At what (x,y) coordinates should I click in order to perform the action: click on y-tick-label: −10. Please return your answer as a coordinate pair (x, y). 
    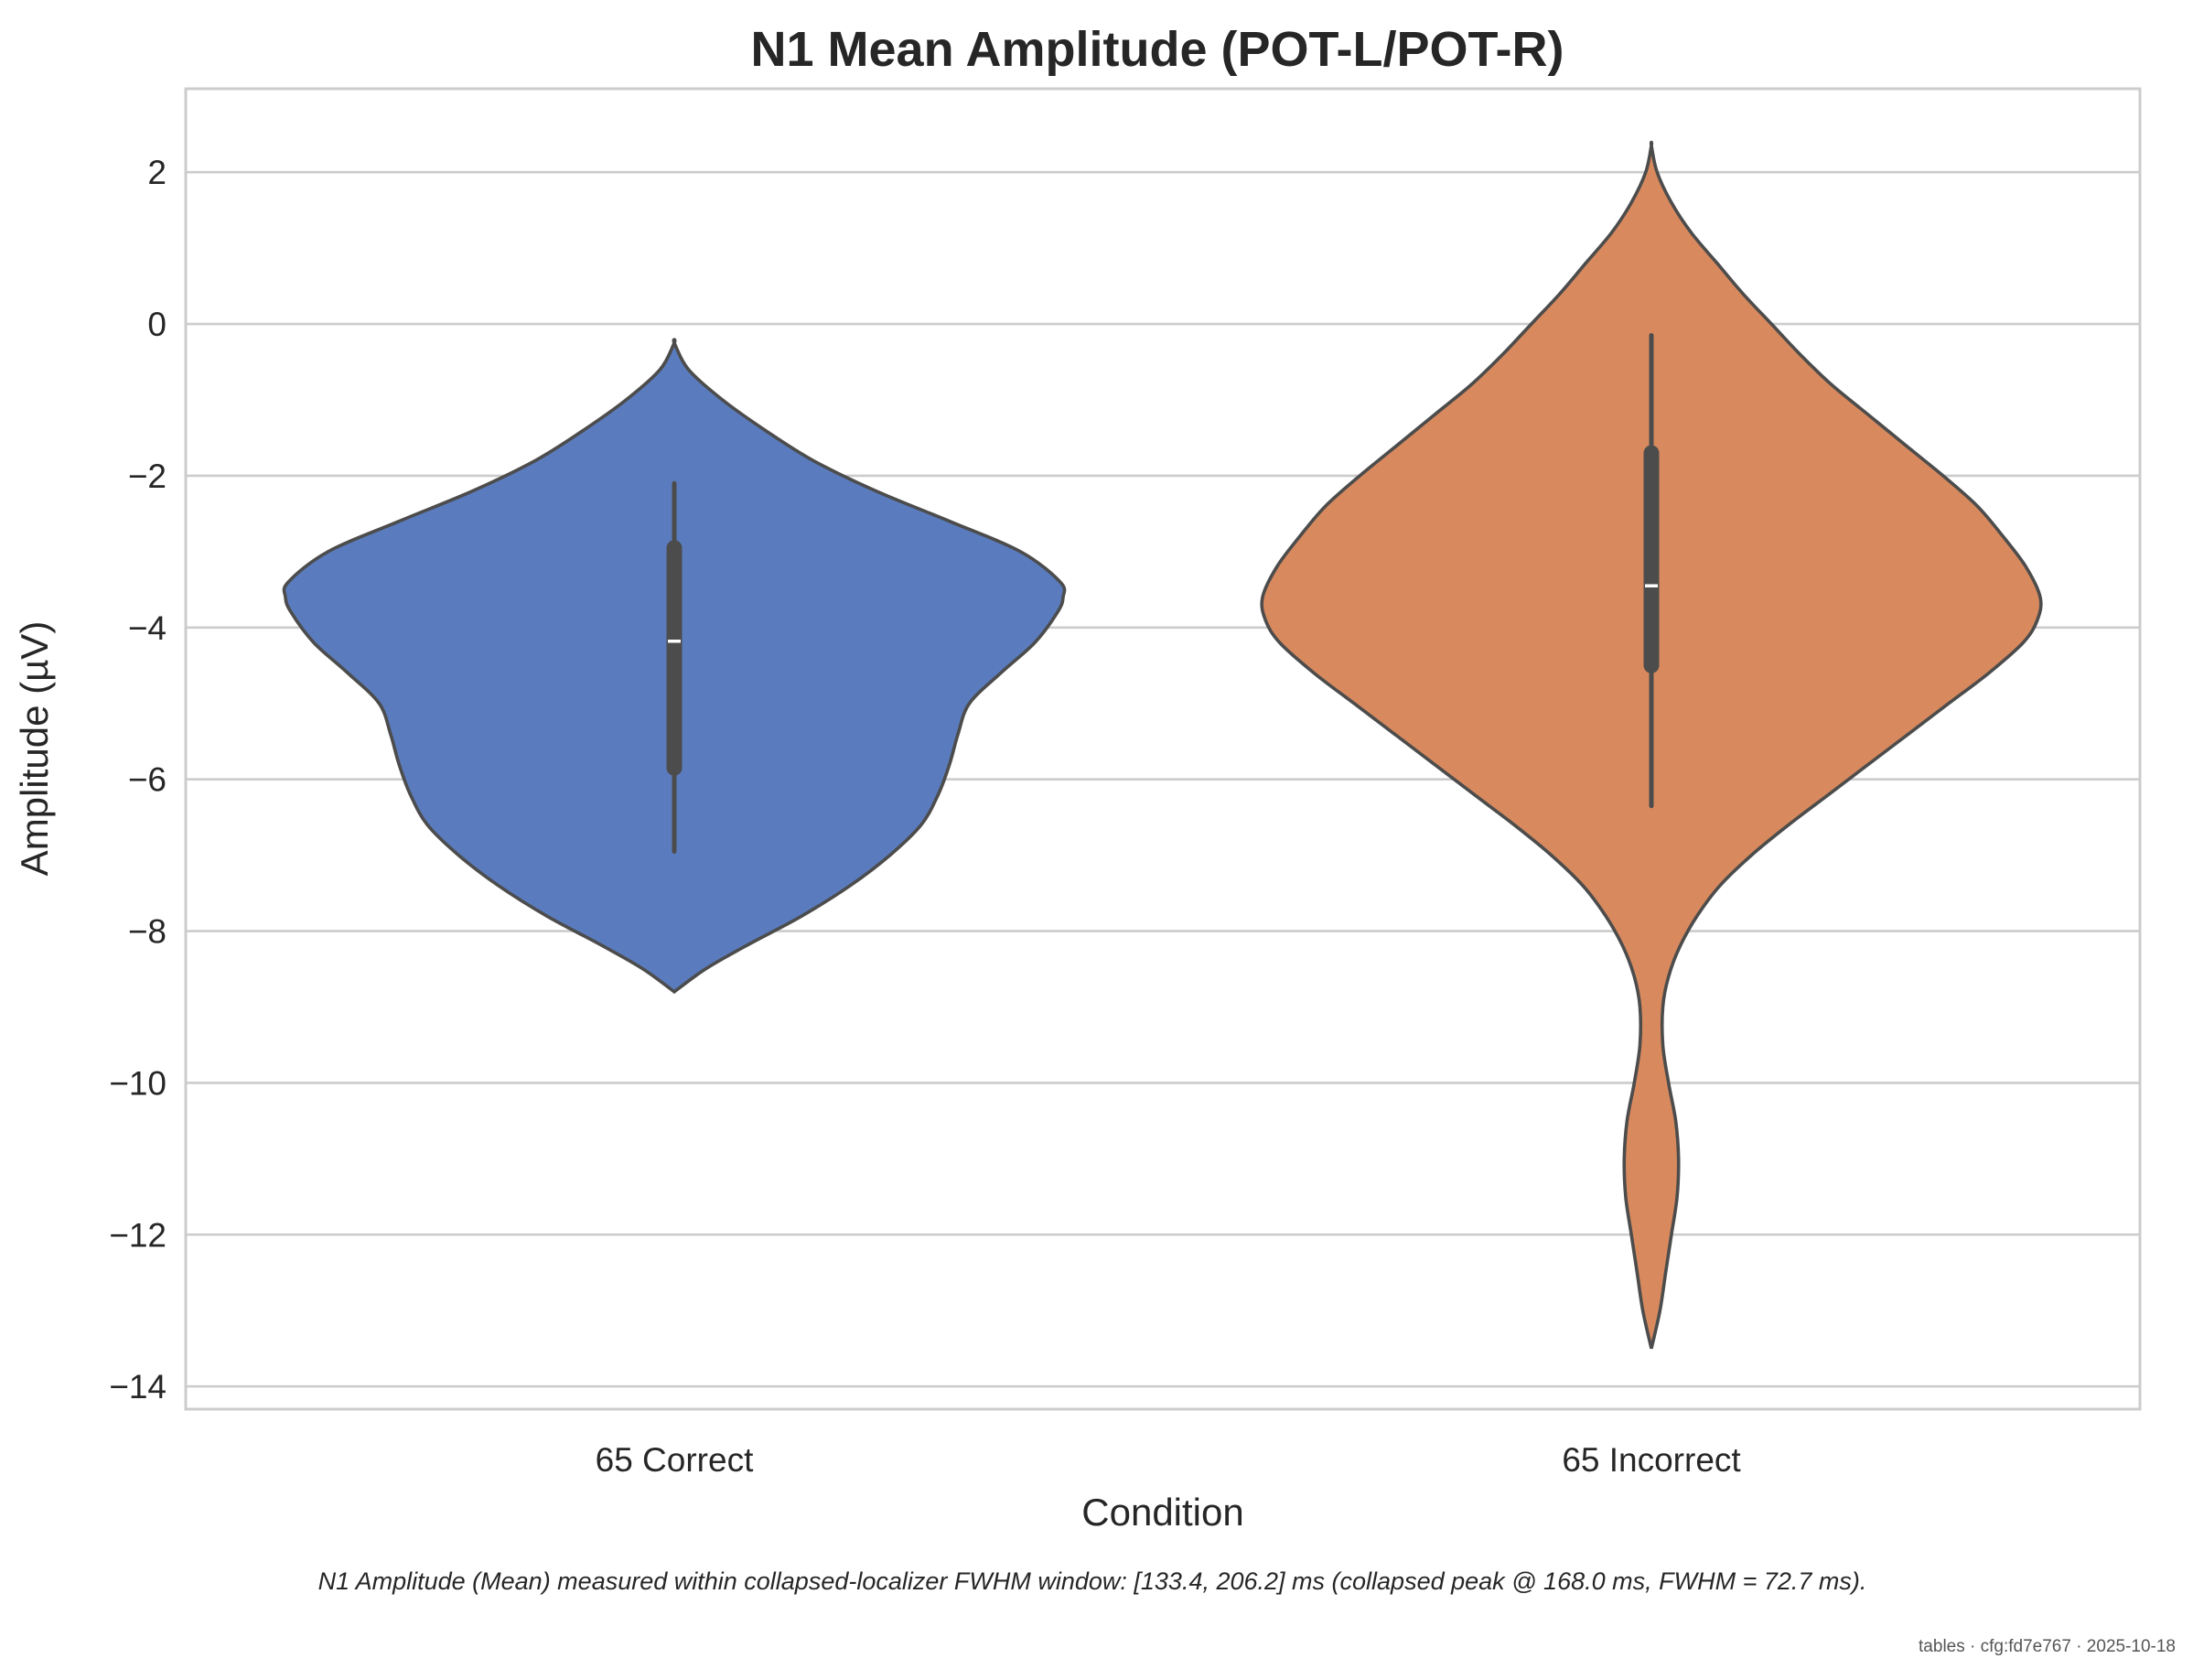
    Looking at the image, I should click on (138, 1083).